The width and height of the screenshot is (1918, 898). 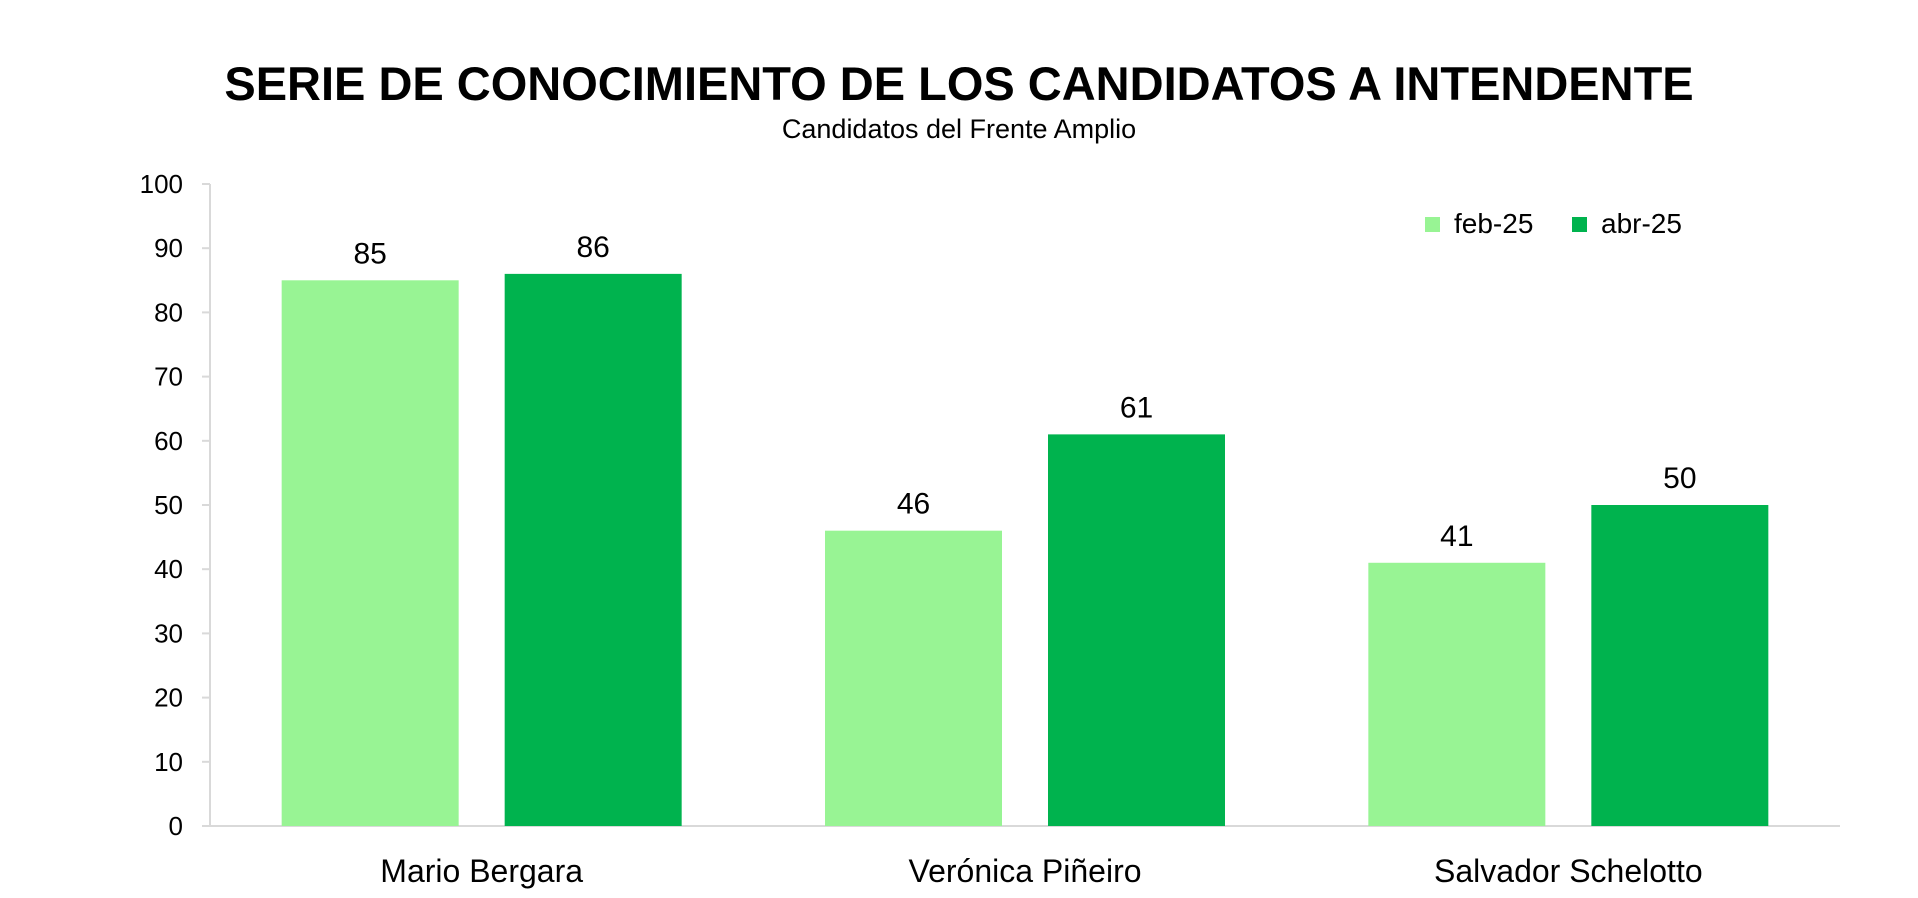 What do you see at coordinates (1568, 871) in the screenshot?
I see `x-category-label: Salvador Schelotto` at bounding box center [1568, 871].